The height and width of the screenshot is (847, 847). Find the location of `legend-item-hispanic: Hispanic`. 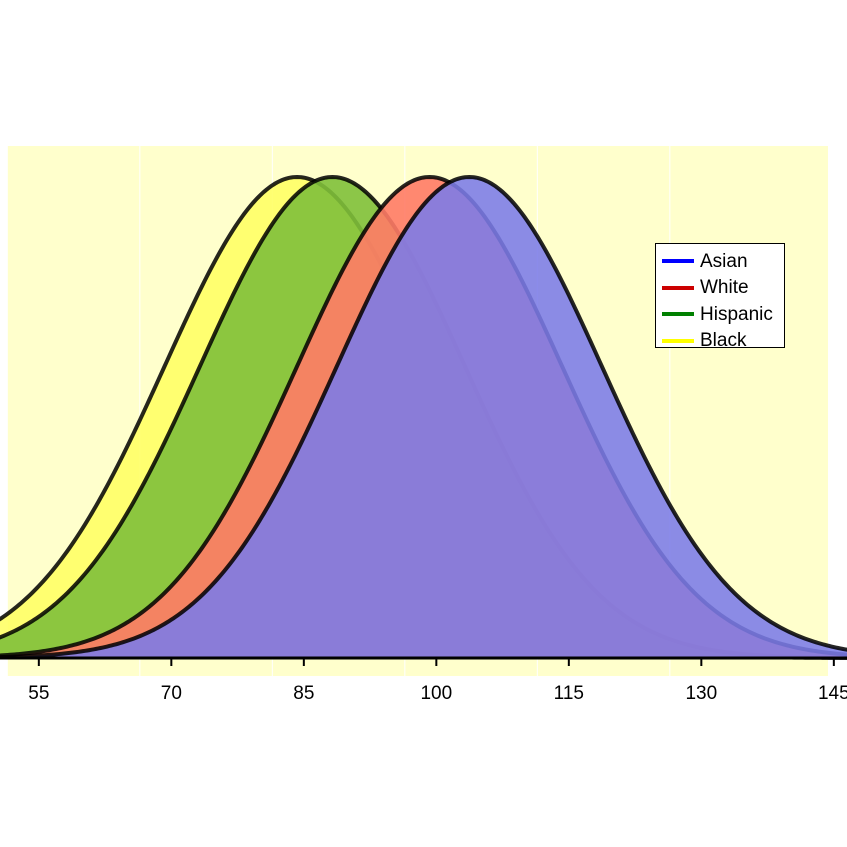

legend-item-hispanic: Hispanic is located at coordinates (723, 314).